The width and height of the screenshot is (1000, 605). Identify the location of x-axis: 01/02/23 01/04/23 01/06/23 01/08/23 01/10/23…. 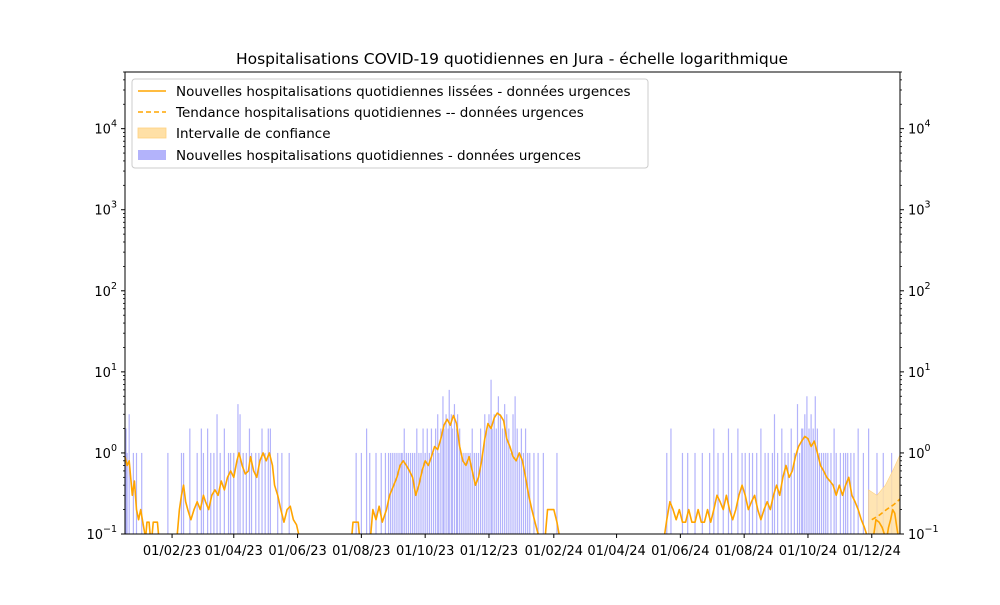
(522, 546).